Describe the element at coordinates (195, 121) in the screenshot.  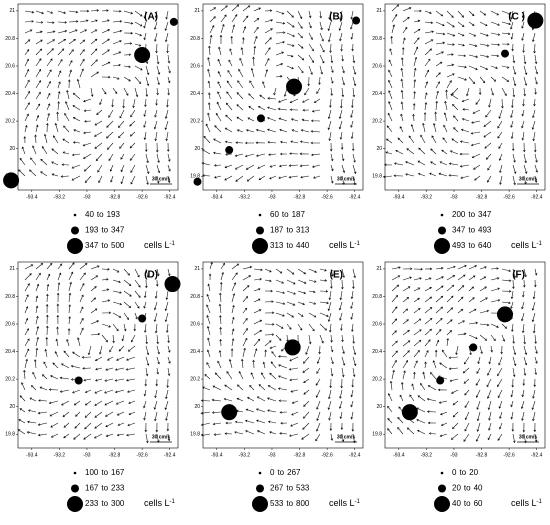
I see `y-tick-label: 20.2` at that location.